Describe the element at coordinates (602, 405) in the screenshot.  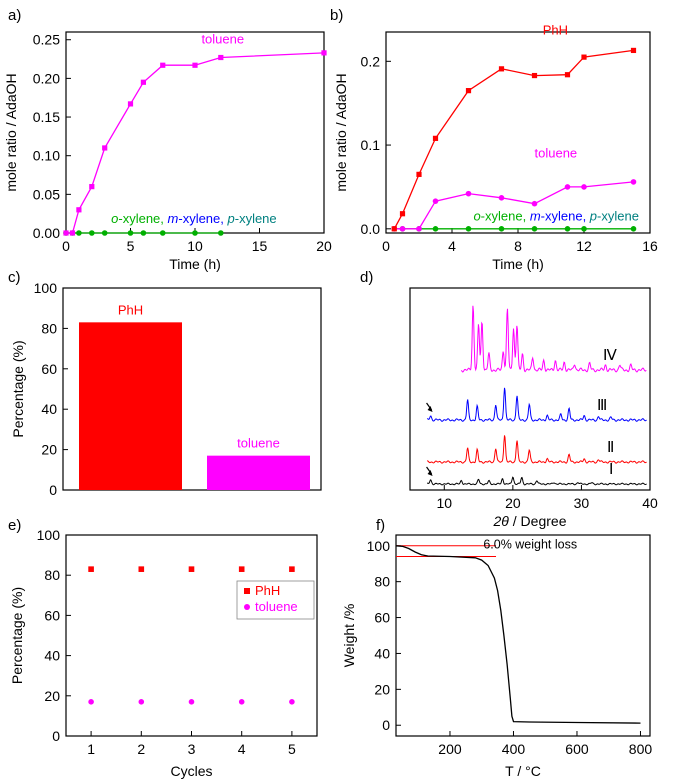
I see `panel-d-label-III: Ⅲ` at that location.